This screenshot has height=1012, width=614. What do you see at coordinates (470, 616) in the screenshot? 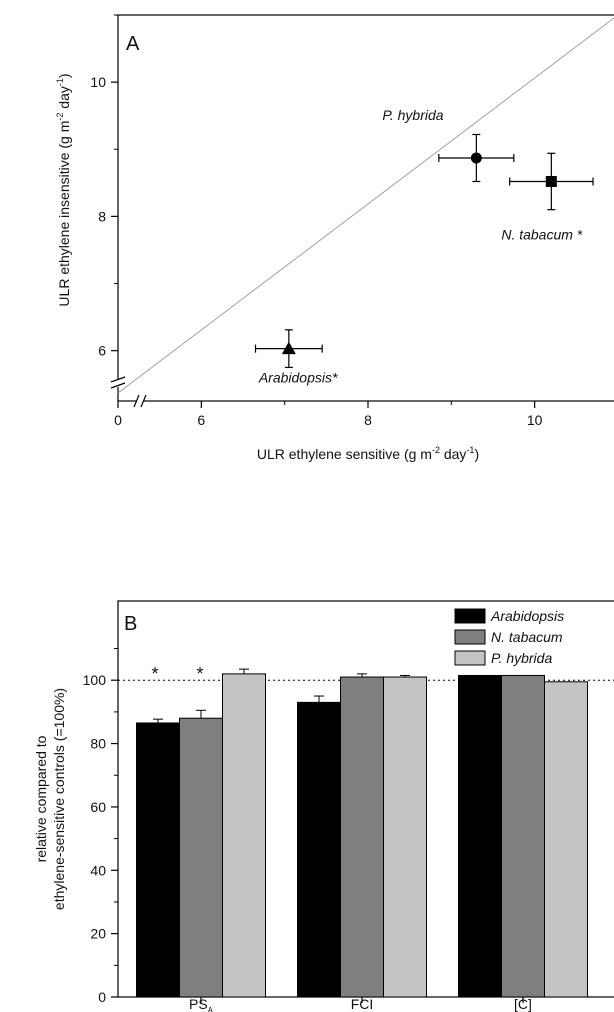
I see `legend-swatch-arabidopsis` at bounding box center [470, 616].